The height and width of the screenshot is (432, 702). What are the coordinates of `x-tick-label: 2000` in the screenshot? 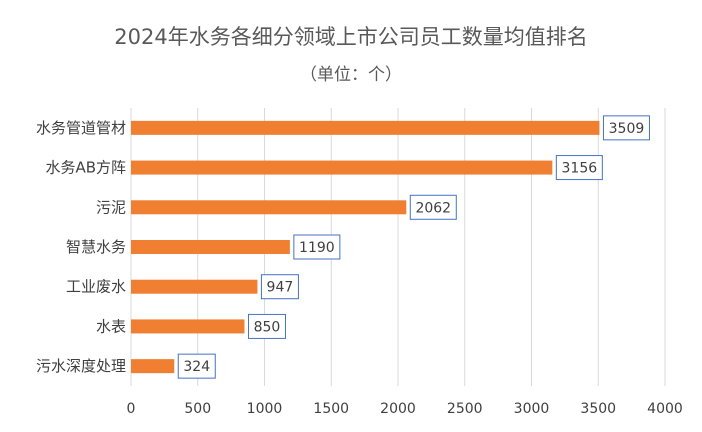 It's located at (398, 409).